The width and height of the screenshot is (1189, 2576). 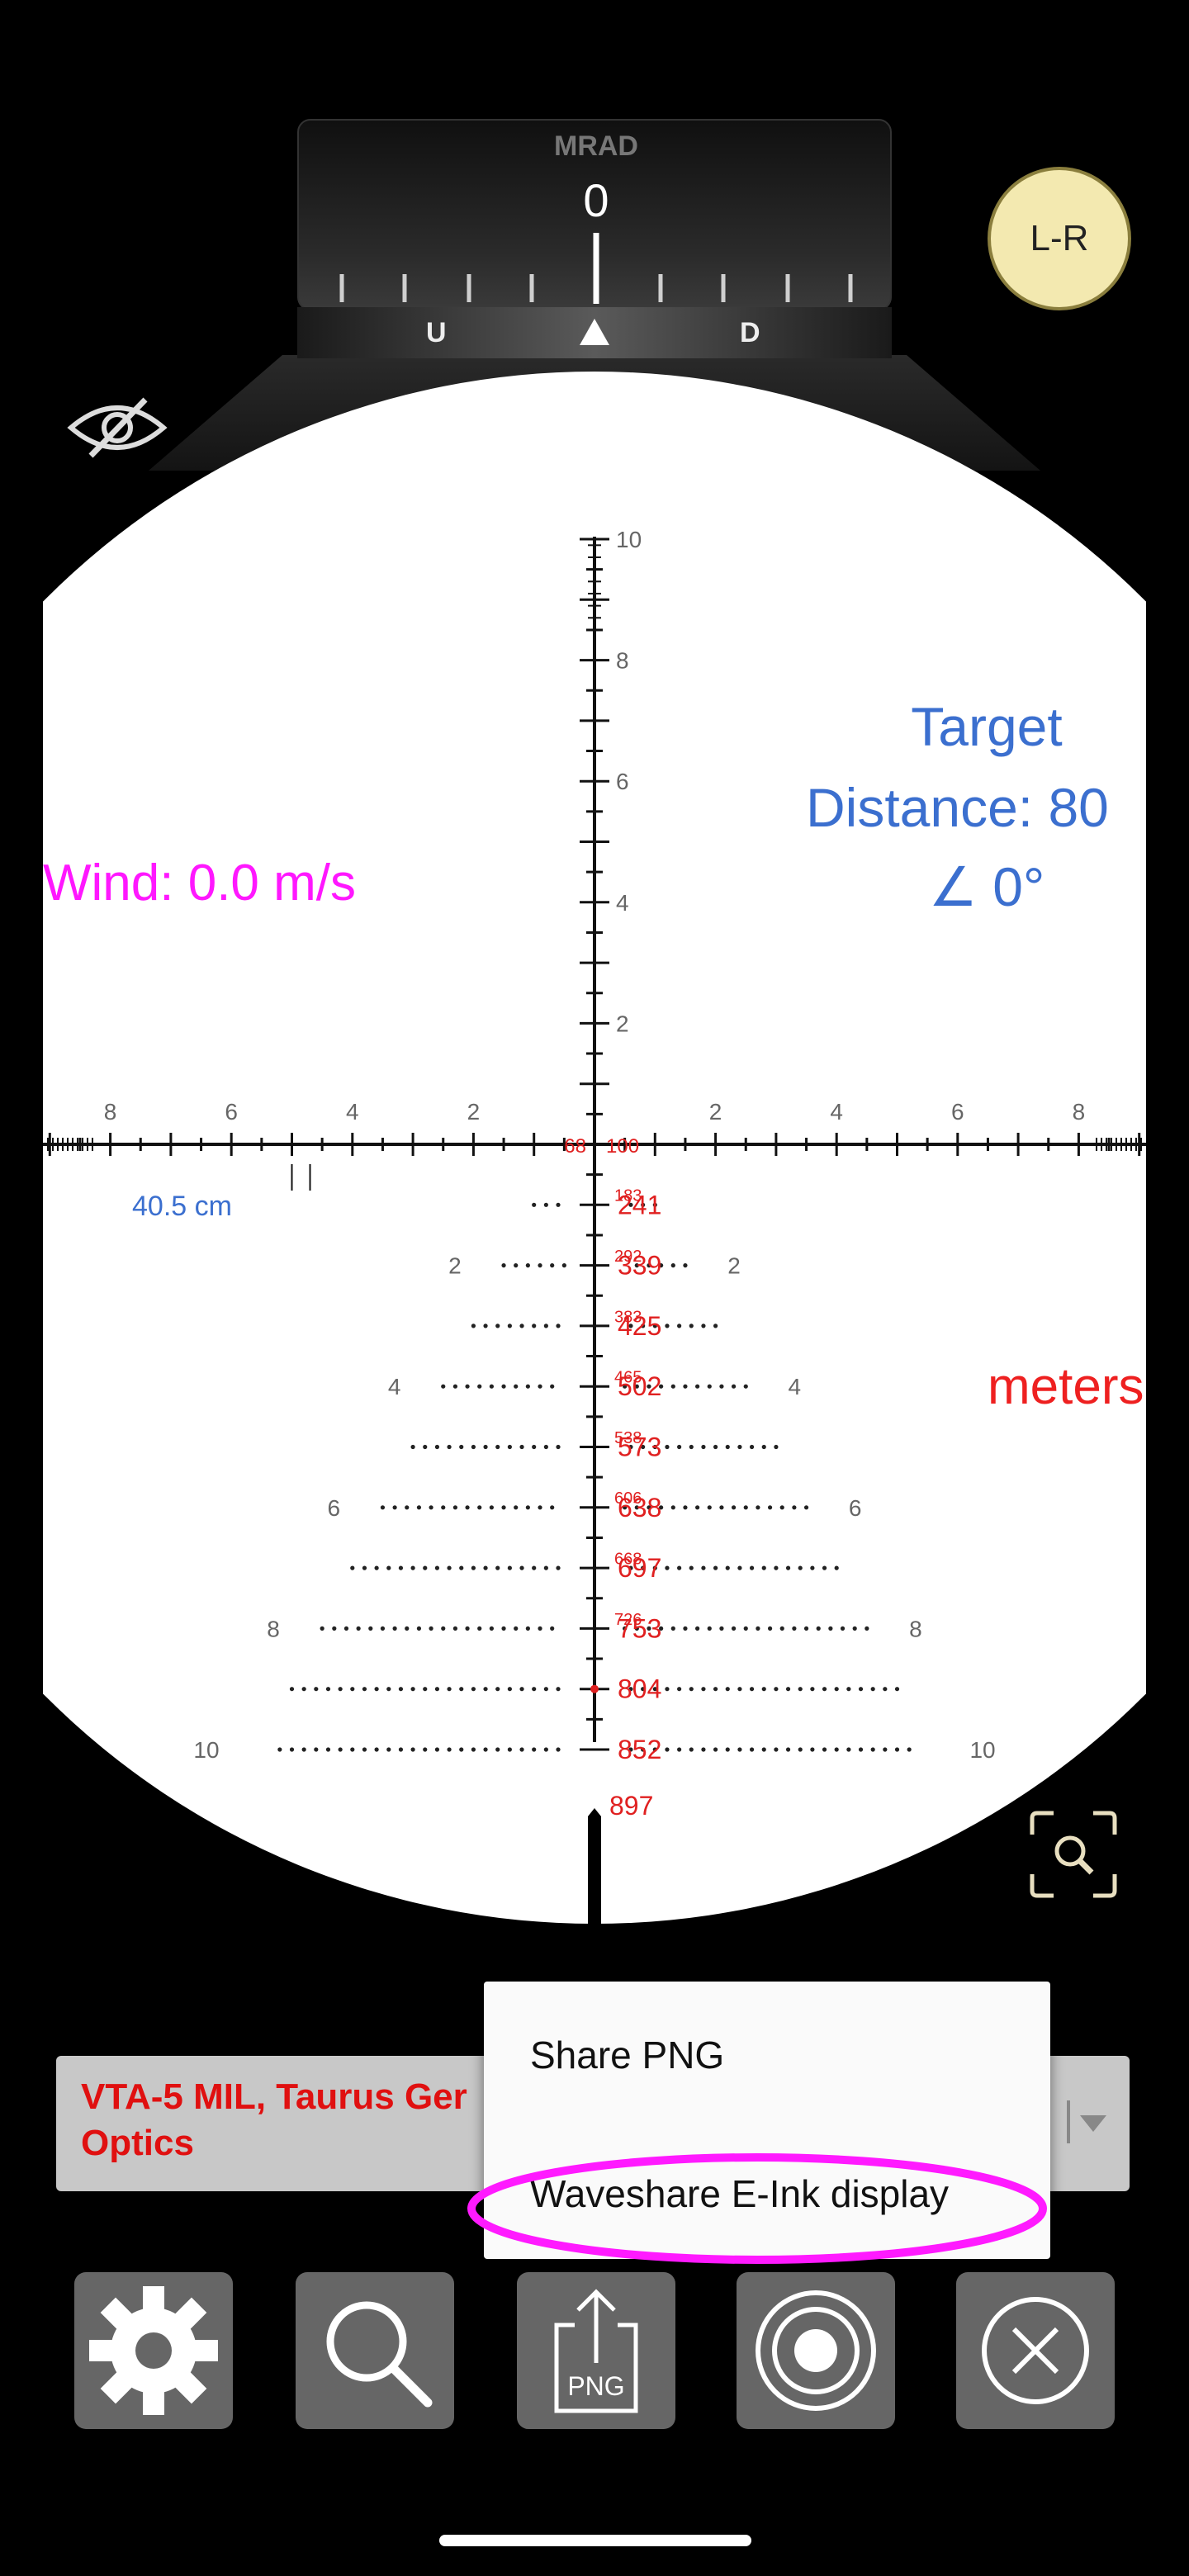 I want to click on vertical-tick-label: 4, so click(x=622, y=903).